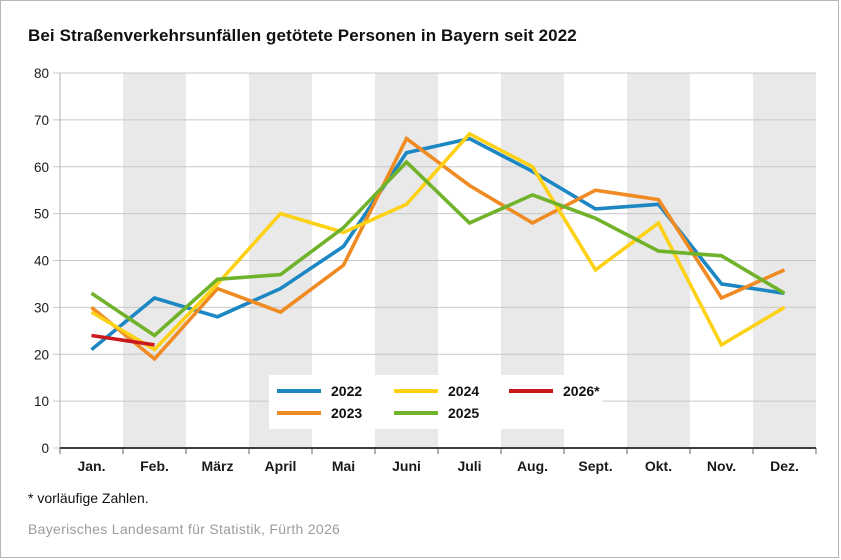  Describe the element at coordinates (406, 466) in the screenshot. I see `x-axis-label: Juni` at that location.